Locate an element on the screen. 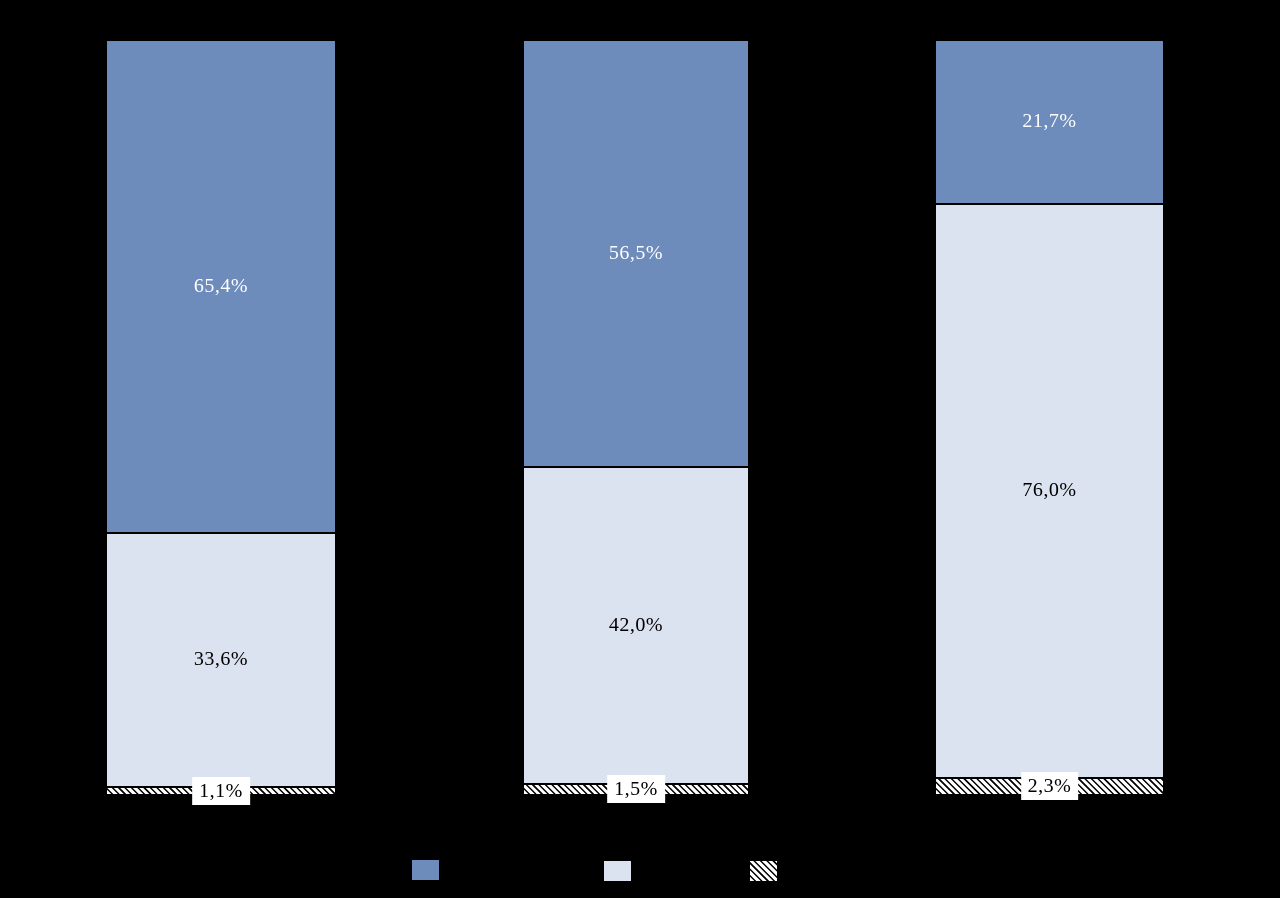  segment-label-hatched-3: 2,3% is located at coordinates (1049, 786).